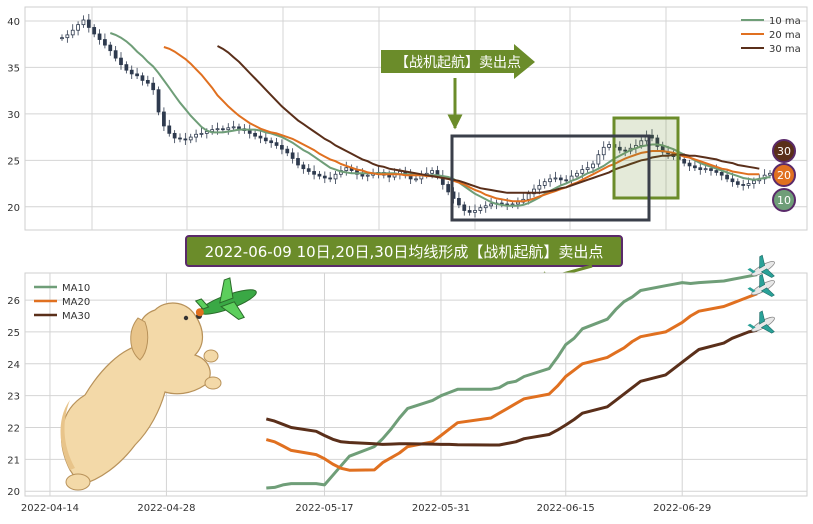 This screenshot has width=813, height=524. I want to click on signal-arrow-shape, so click(458, 61).